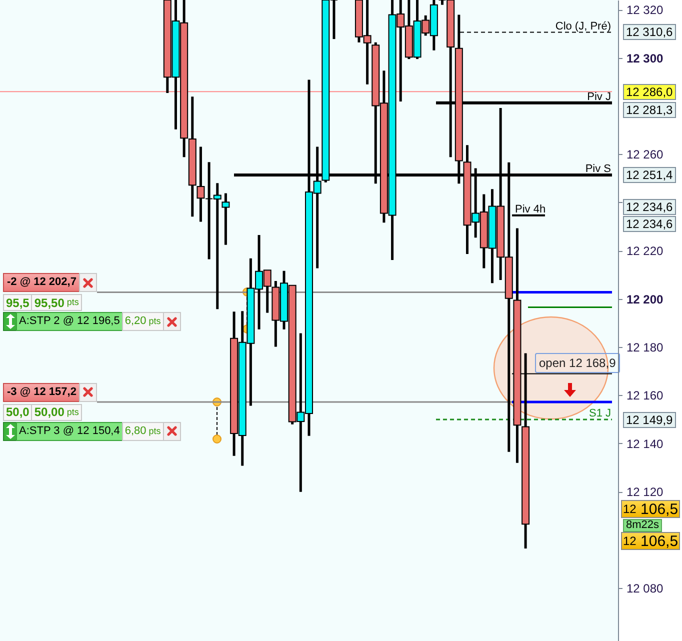 The width and height of the screenshot is (682, 641). What do you see at coordinates (17, 303) in the screenshot?
I see `annotation: 95,5` at bounding box center [17, 303].